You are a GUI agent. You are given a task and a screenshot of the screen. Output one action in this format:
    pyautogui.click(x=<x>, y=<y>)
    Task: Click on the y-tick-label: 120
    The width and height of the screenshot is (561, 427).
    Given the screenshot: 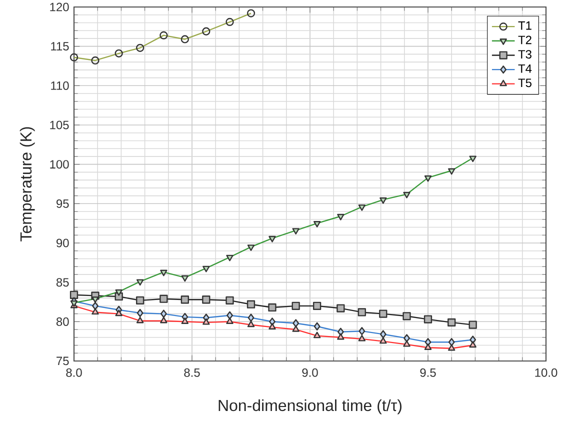 What is the action you would take?
    pyautogui.click(x=59, y=7)
    